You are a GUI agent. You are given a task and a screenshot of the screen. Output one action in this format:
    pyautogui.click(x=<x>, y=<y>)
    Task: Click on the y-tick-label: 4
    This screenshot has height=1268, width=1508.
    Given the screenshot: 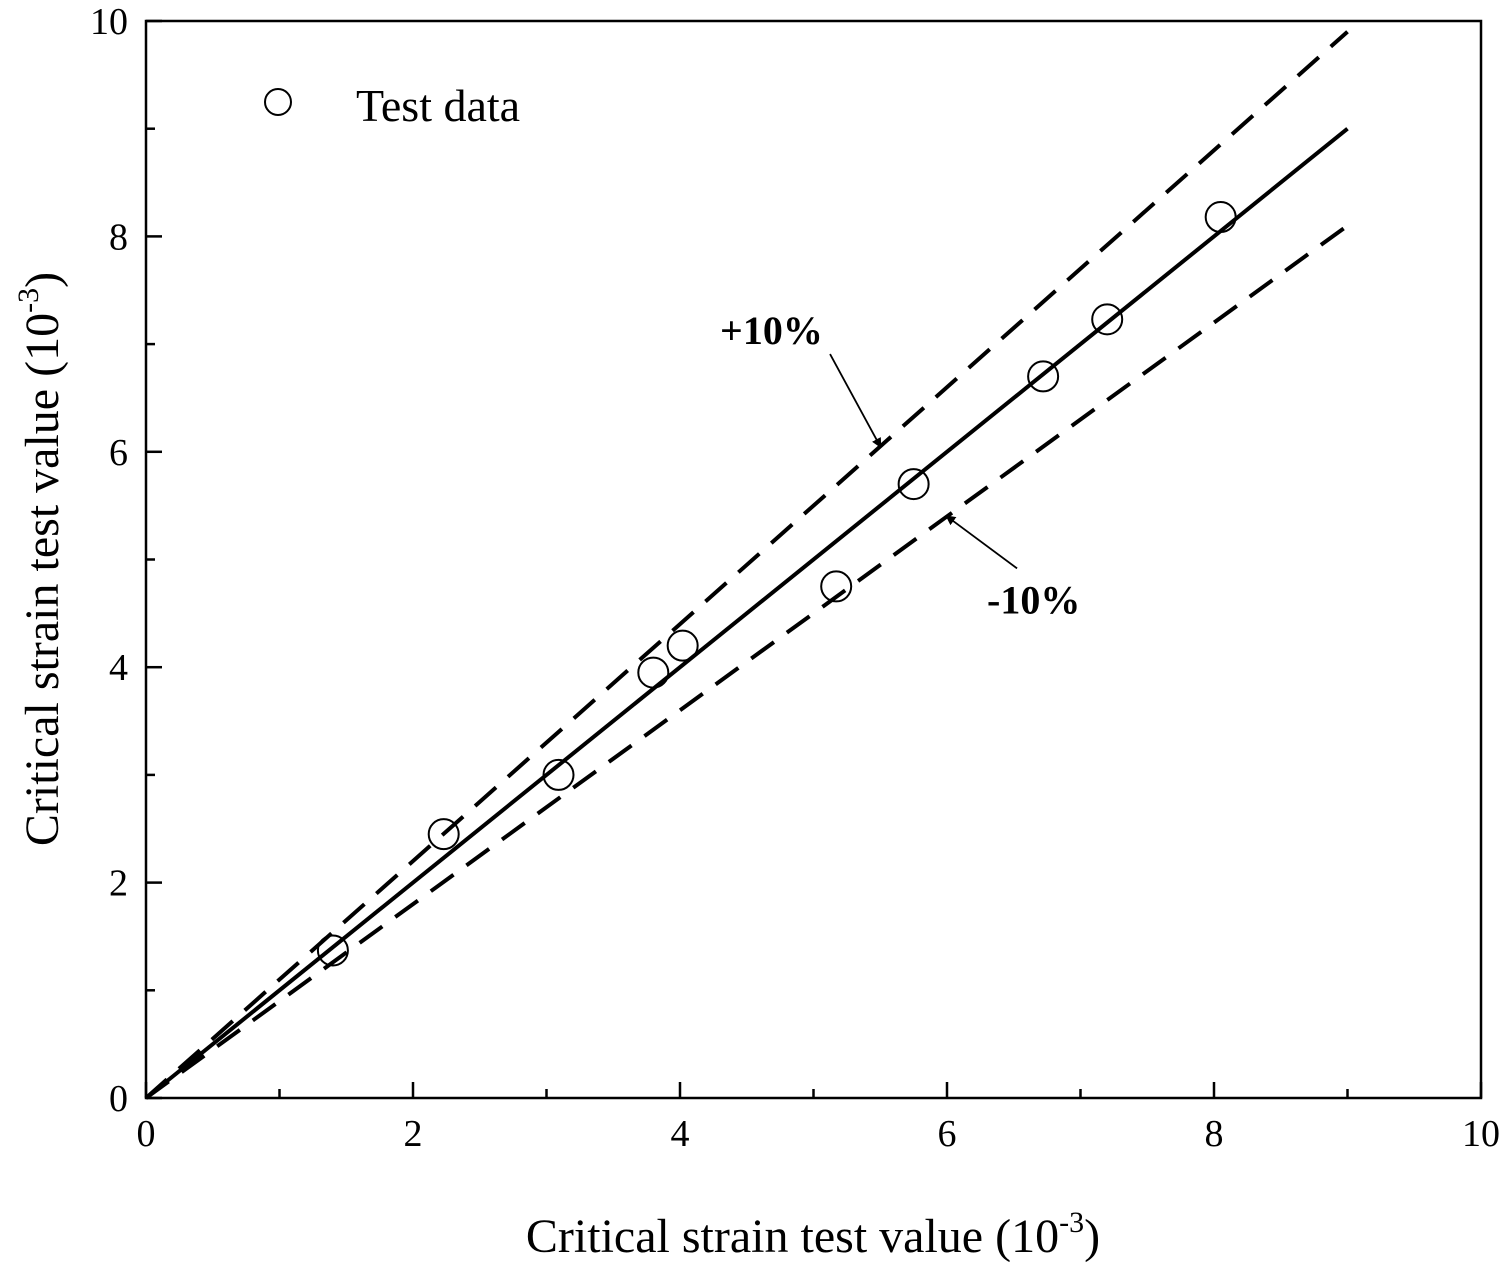 What is the action you would take?
    pyautogui.click(x=118, y=668)
    